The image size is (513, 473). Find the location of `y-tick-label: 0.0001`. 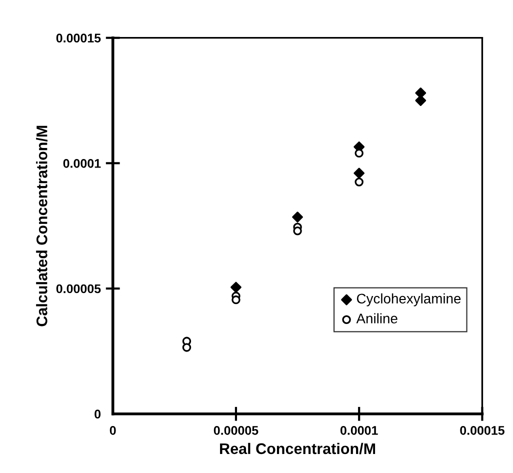

y-tick-label: 0.0001 is located at coordinates (82, 163).